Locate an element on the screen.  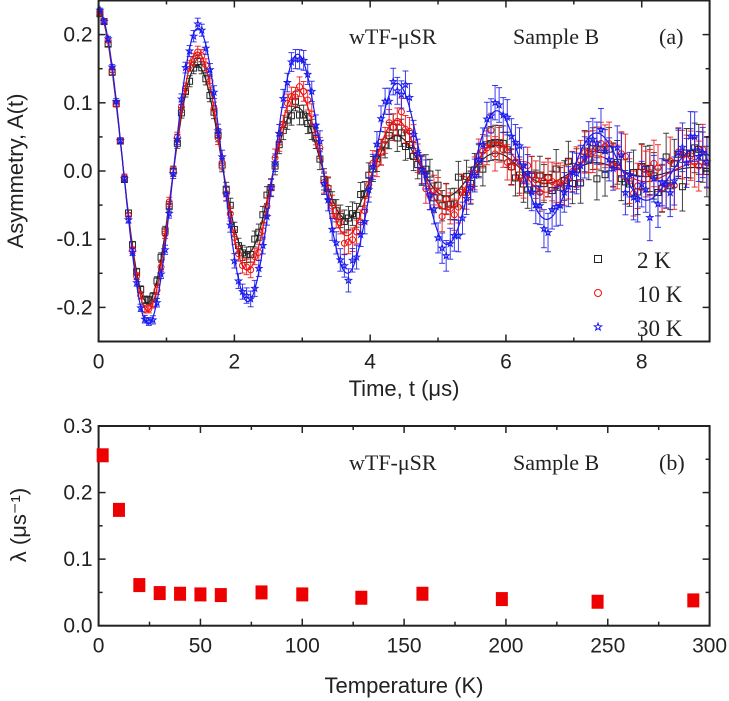
x-tick-label: 150 is located at coordinates (404, 646).